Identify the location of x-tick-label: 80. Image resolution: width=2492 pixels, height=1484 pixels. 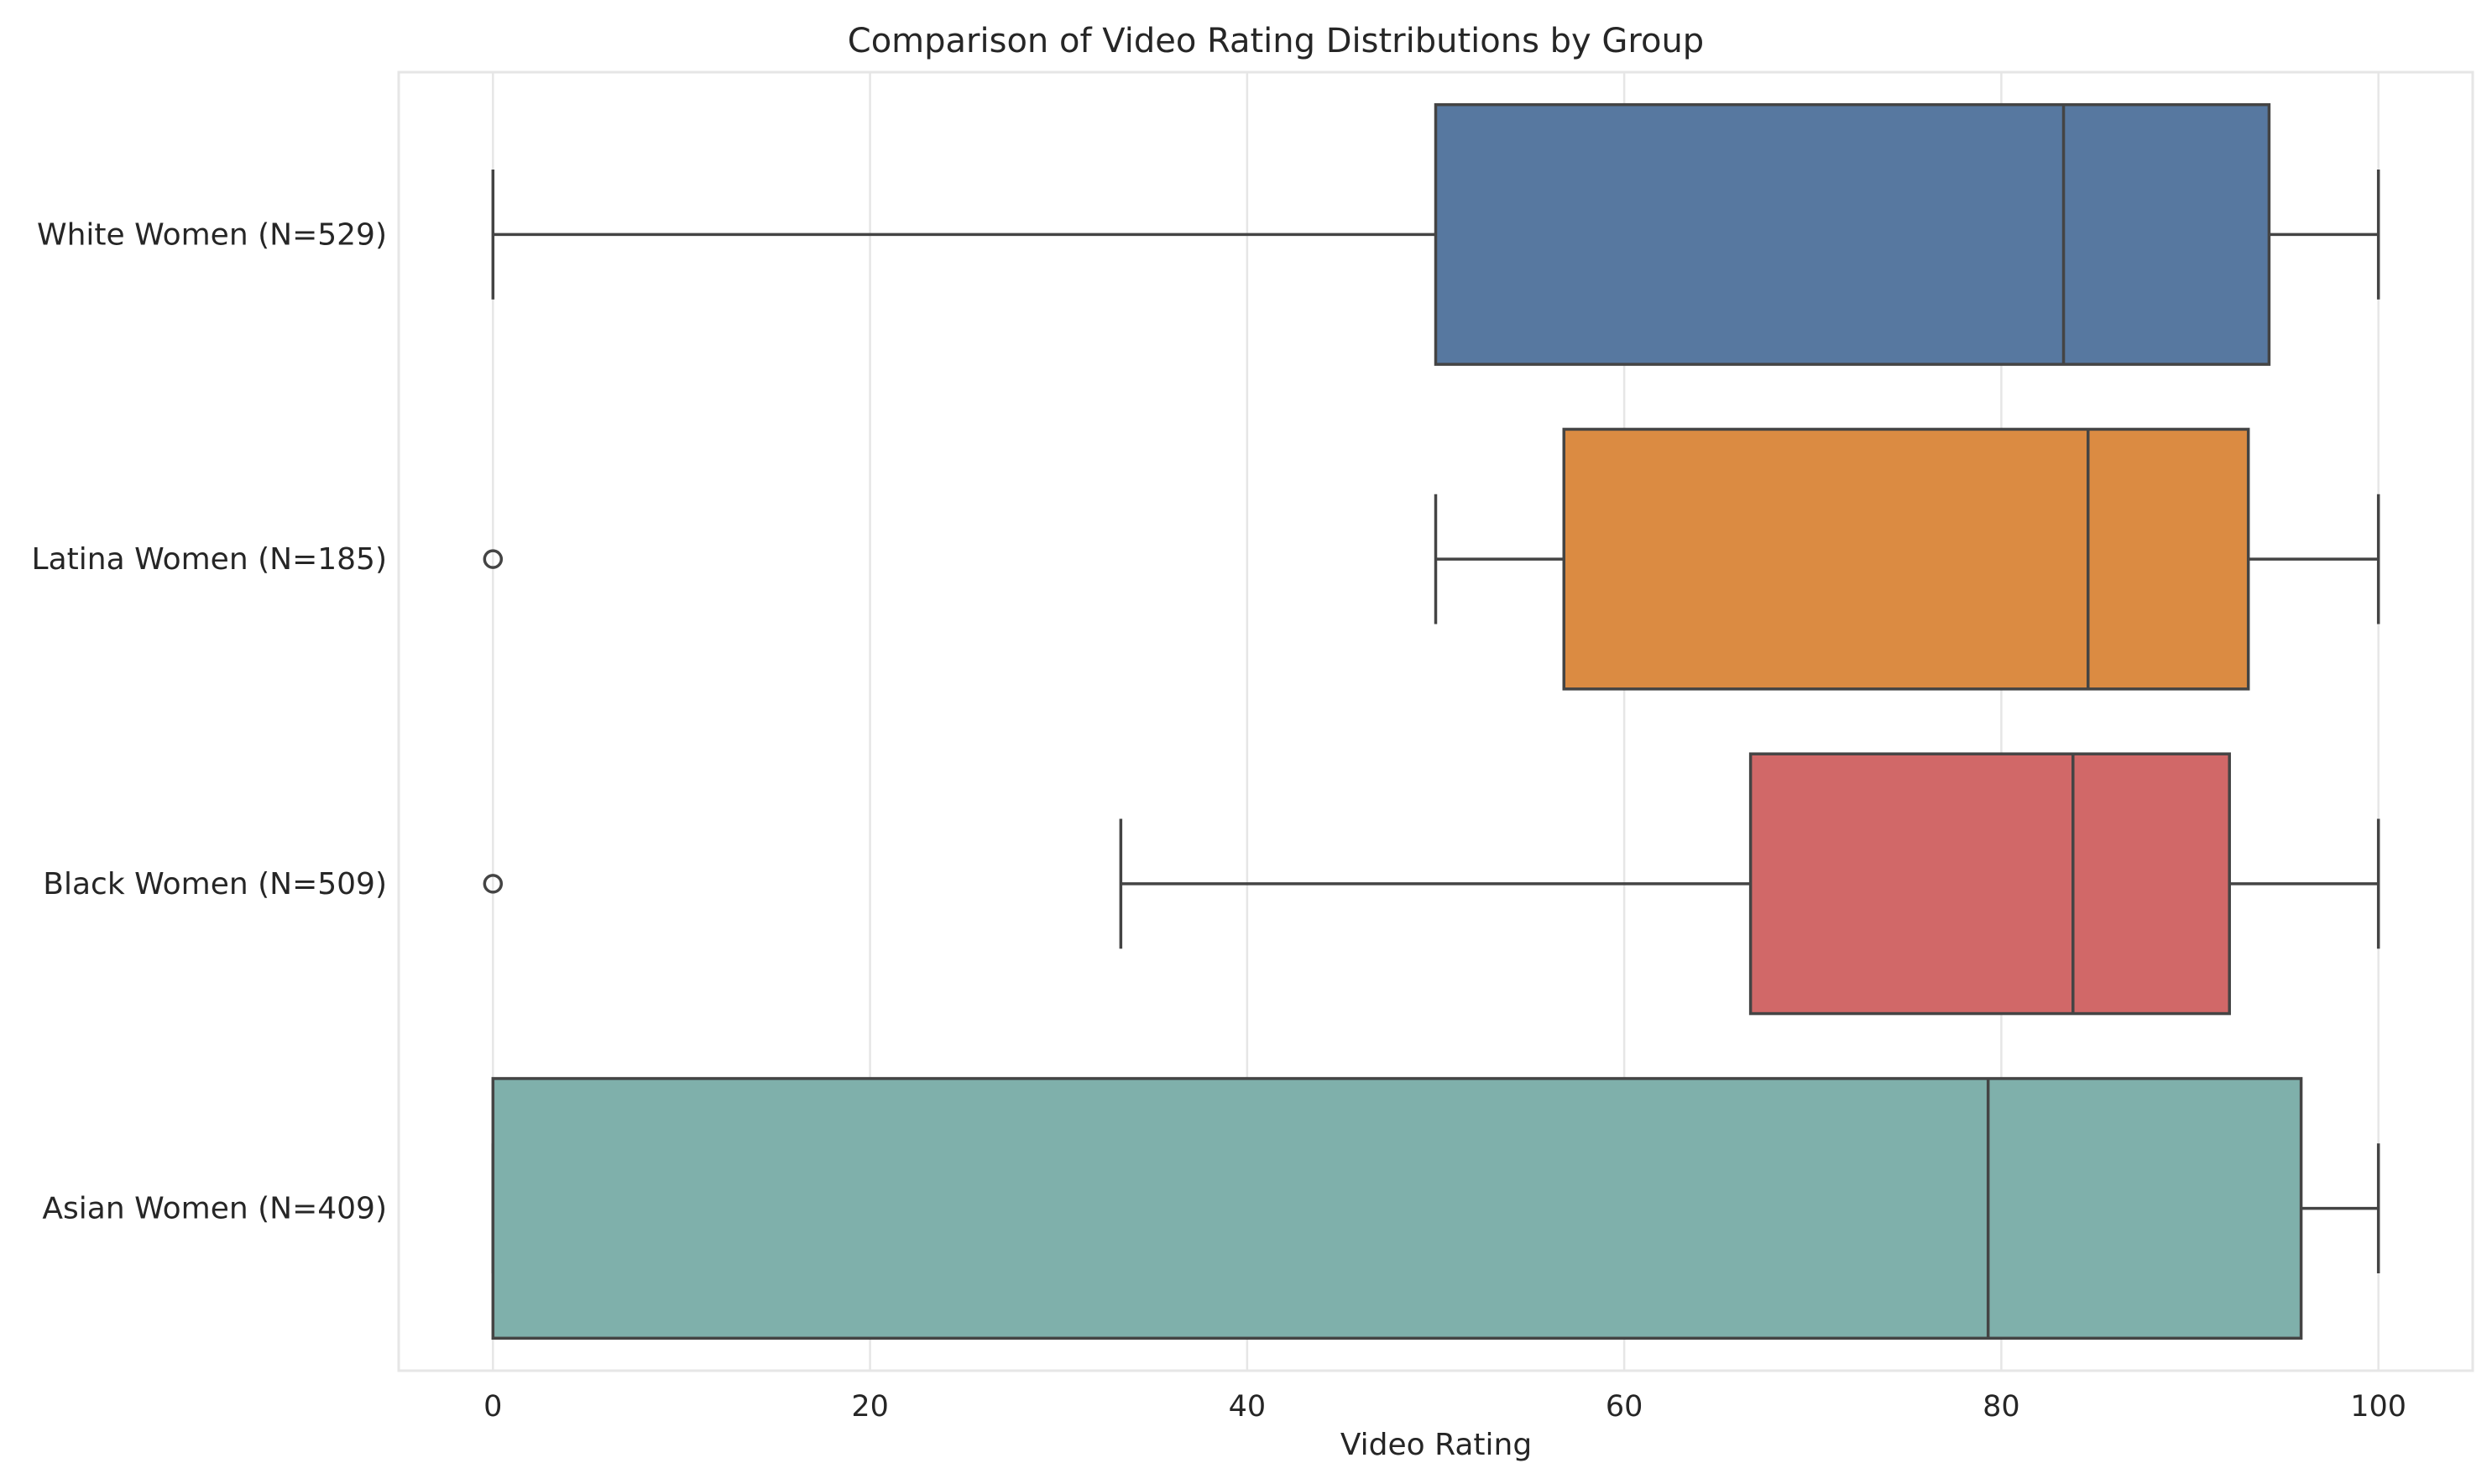
(2001, 1407).